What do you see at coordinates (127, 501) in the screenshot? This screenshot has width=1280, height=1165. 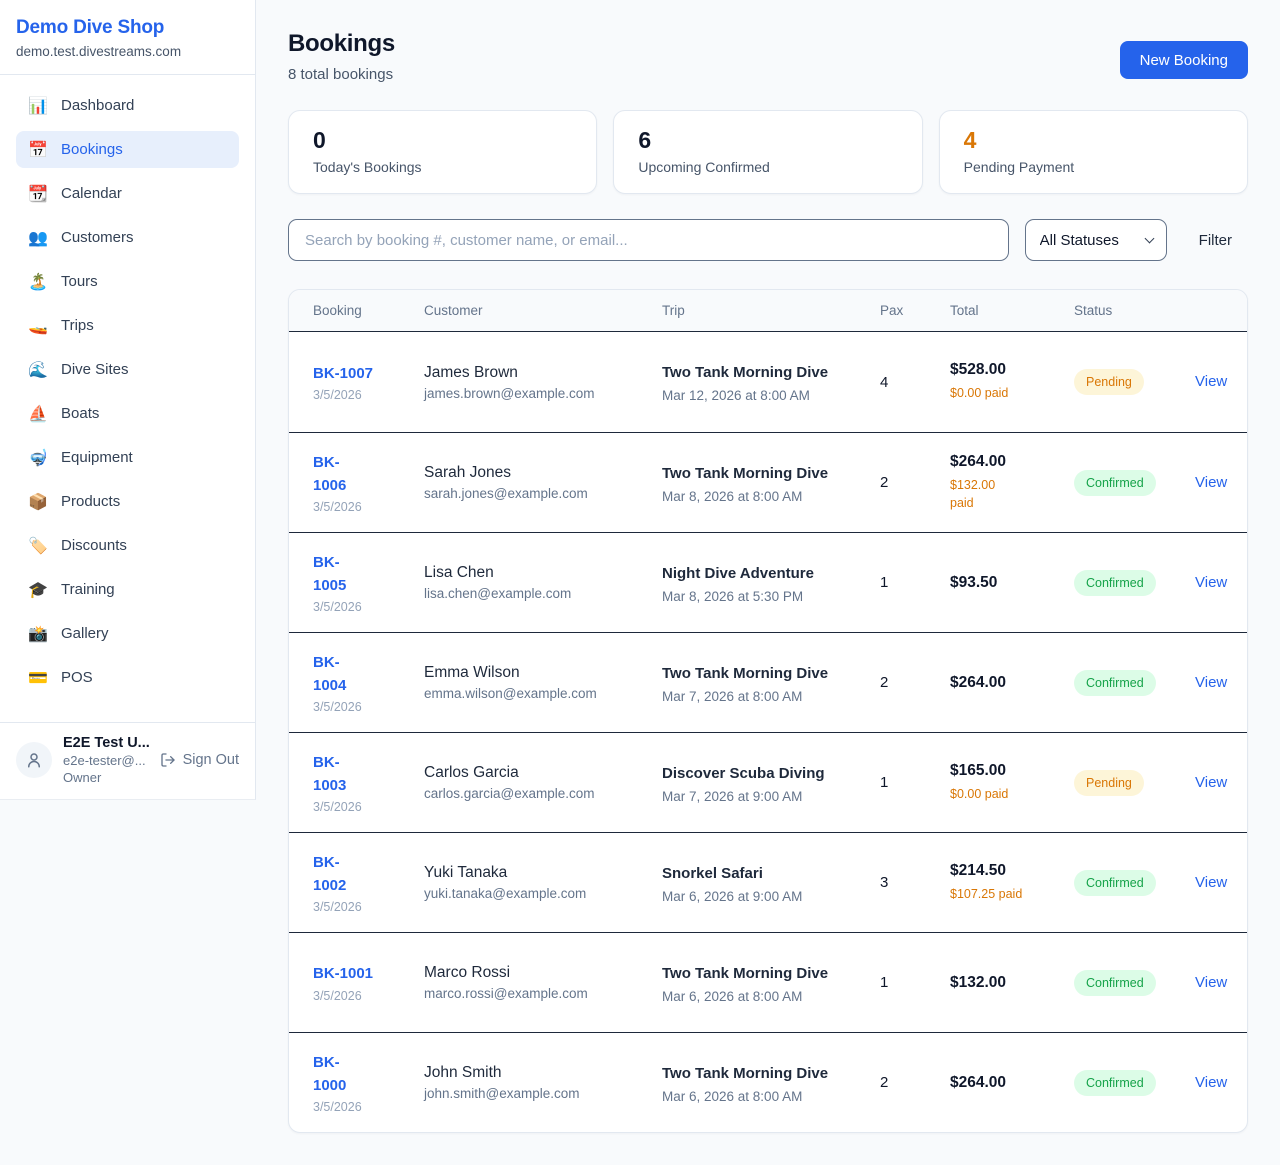 I see `sidebar-item-products: 📦 Products` at bounding box center [127, 501].